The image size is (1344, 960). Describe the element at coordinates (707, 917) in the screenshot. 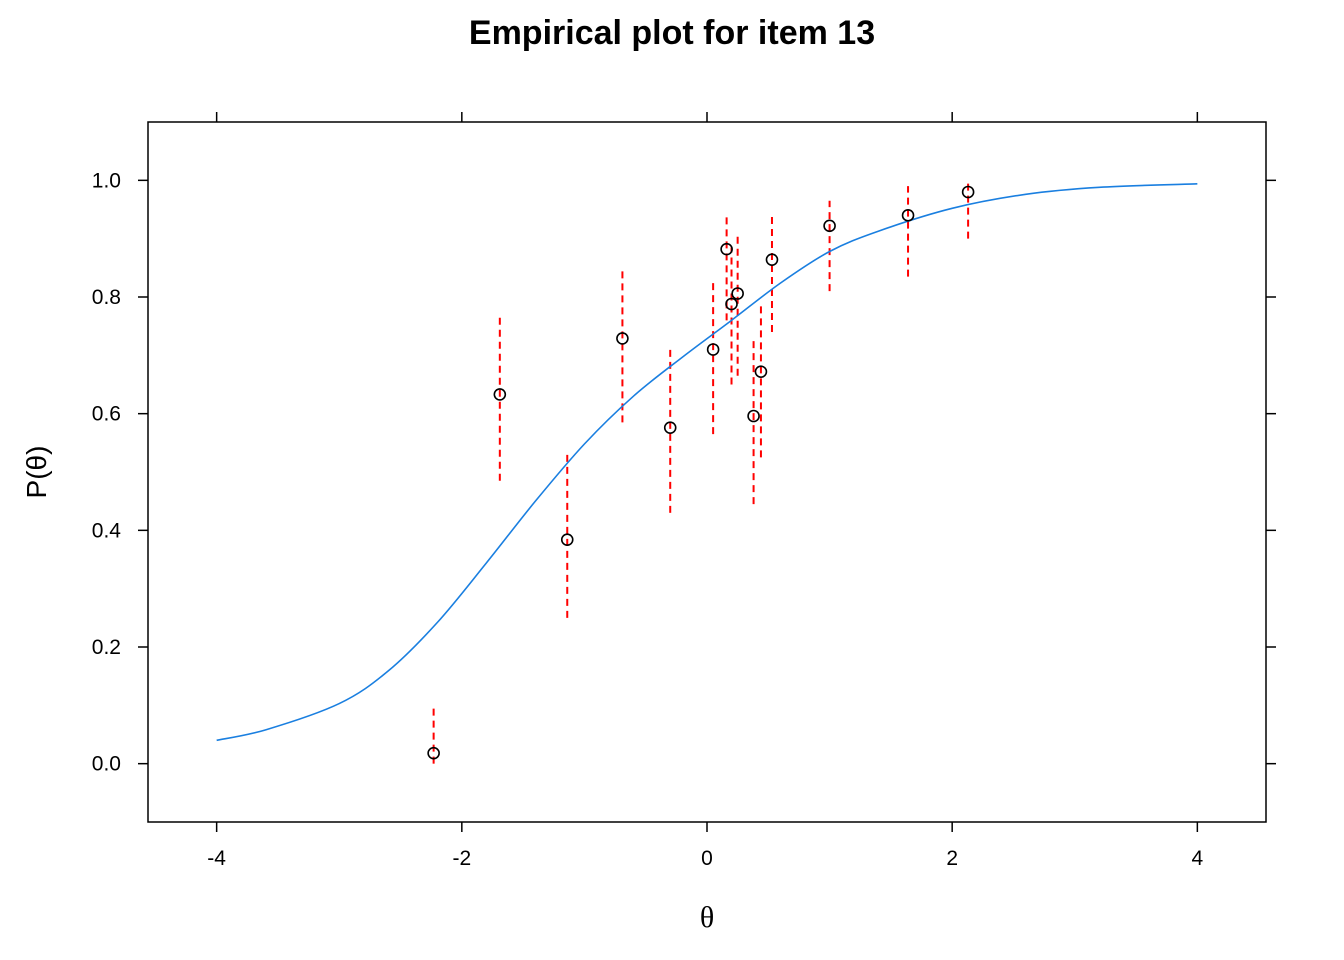

I see `x-axis-label: θ` at that location.